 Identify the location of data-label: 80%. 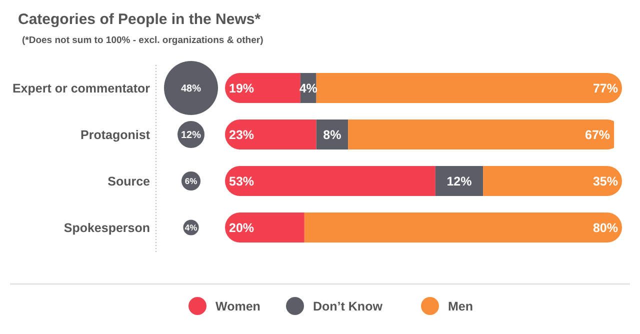
(605, 227).